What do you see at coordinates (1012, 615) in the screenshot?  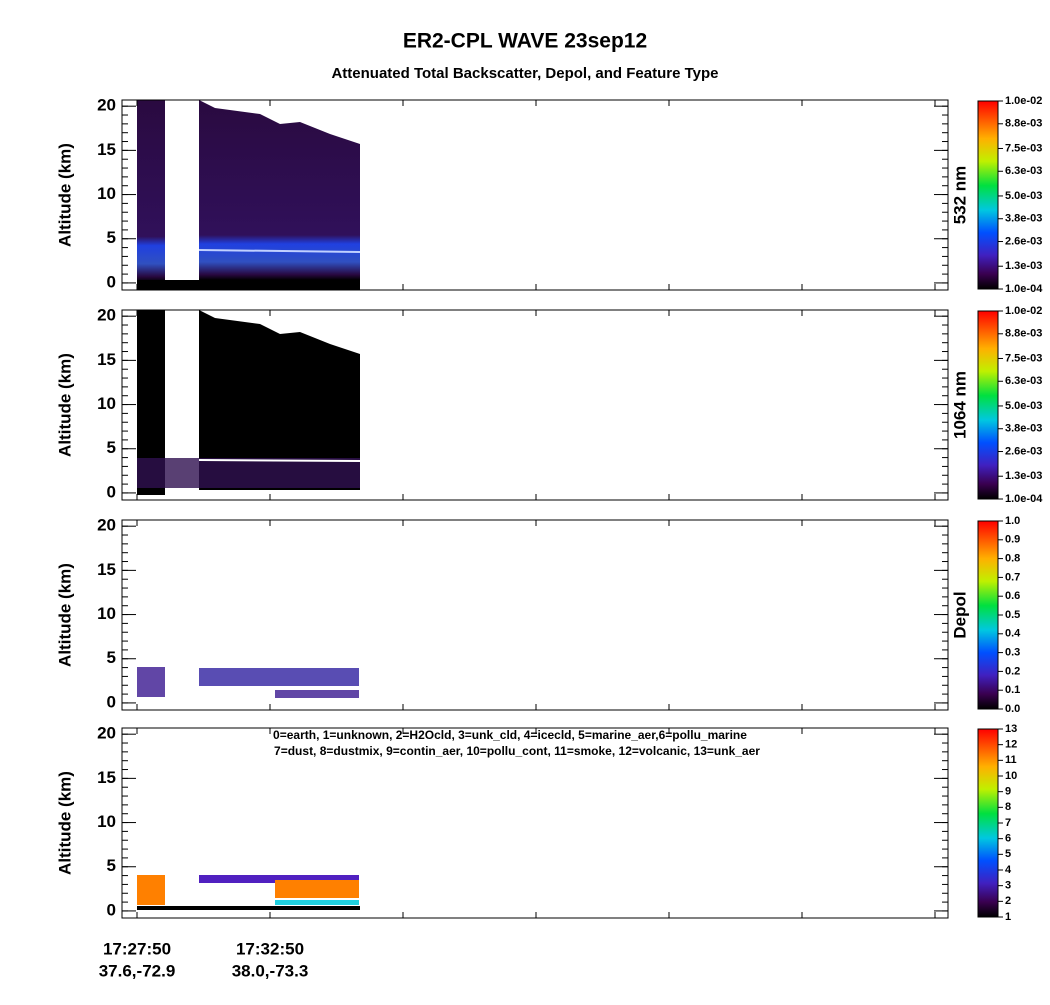 I see `colorbar-tick-label: 0.5` at bounding box center [1012, 615].